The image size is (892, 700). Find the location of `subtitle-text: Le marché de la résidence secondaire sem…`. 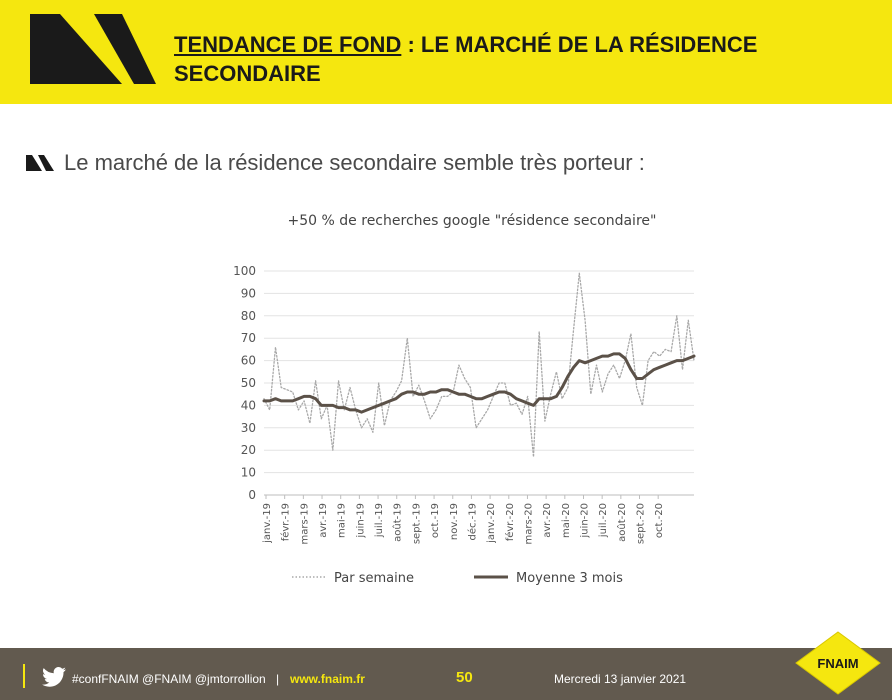

subtitle-text: Le marché de la résidence secondaire sem… is located at coordinates (354, 162).